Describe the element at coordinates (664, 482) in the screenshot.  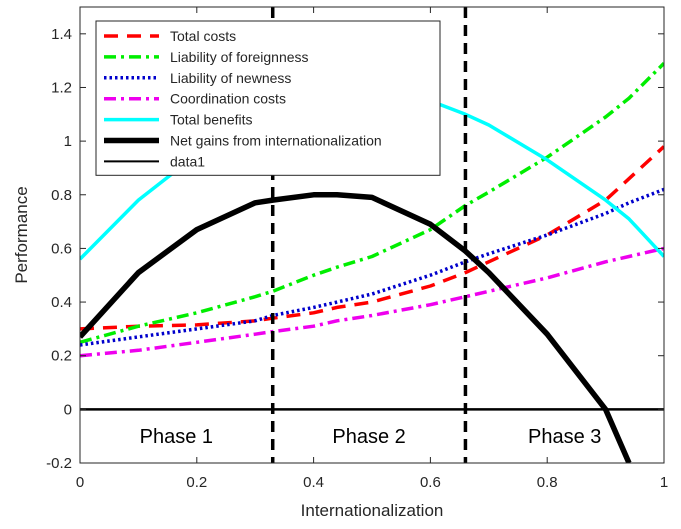
I see `x-tick-label: 1` at that location.